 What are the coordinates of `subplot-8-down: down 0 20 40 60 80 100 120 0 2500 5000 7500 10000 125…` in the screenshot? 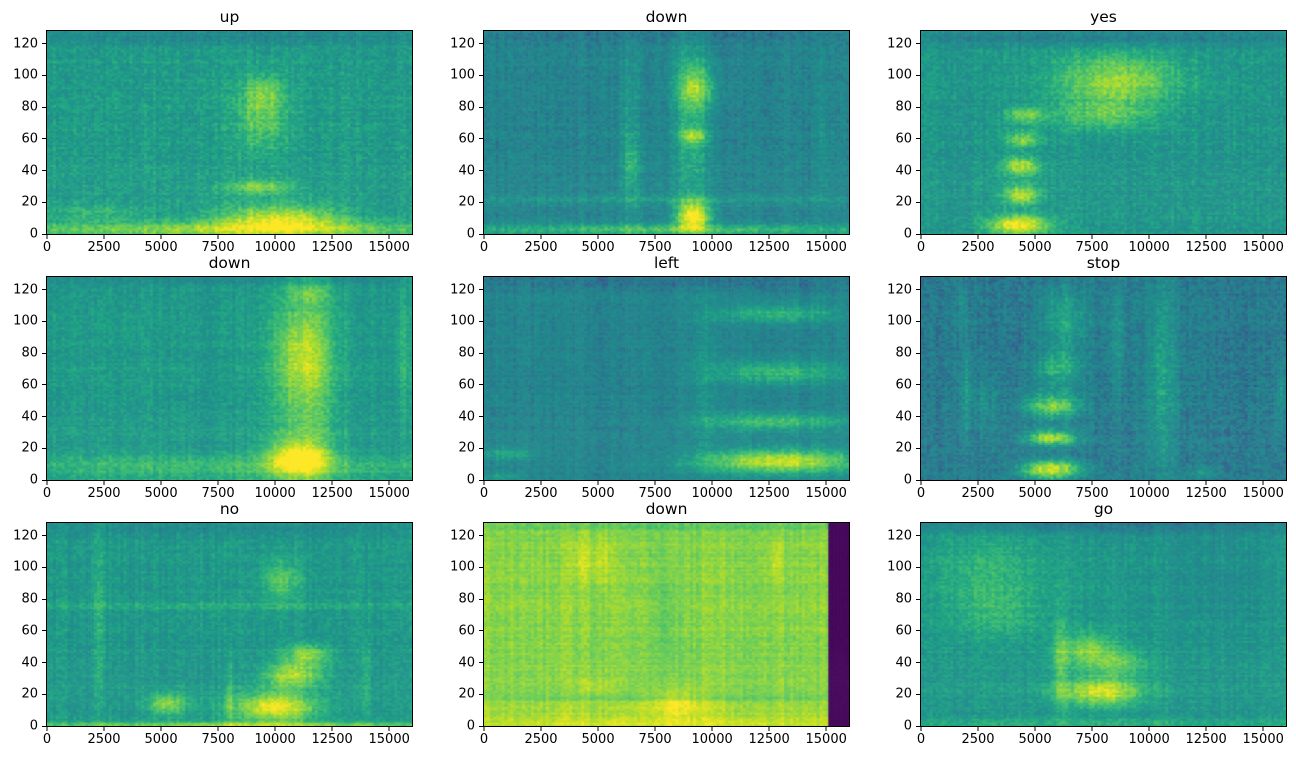 It's located at (650, 623).